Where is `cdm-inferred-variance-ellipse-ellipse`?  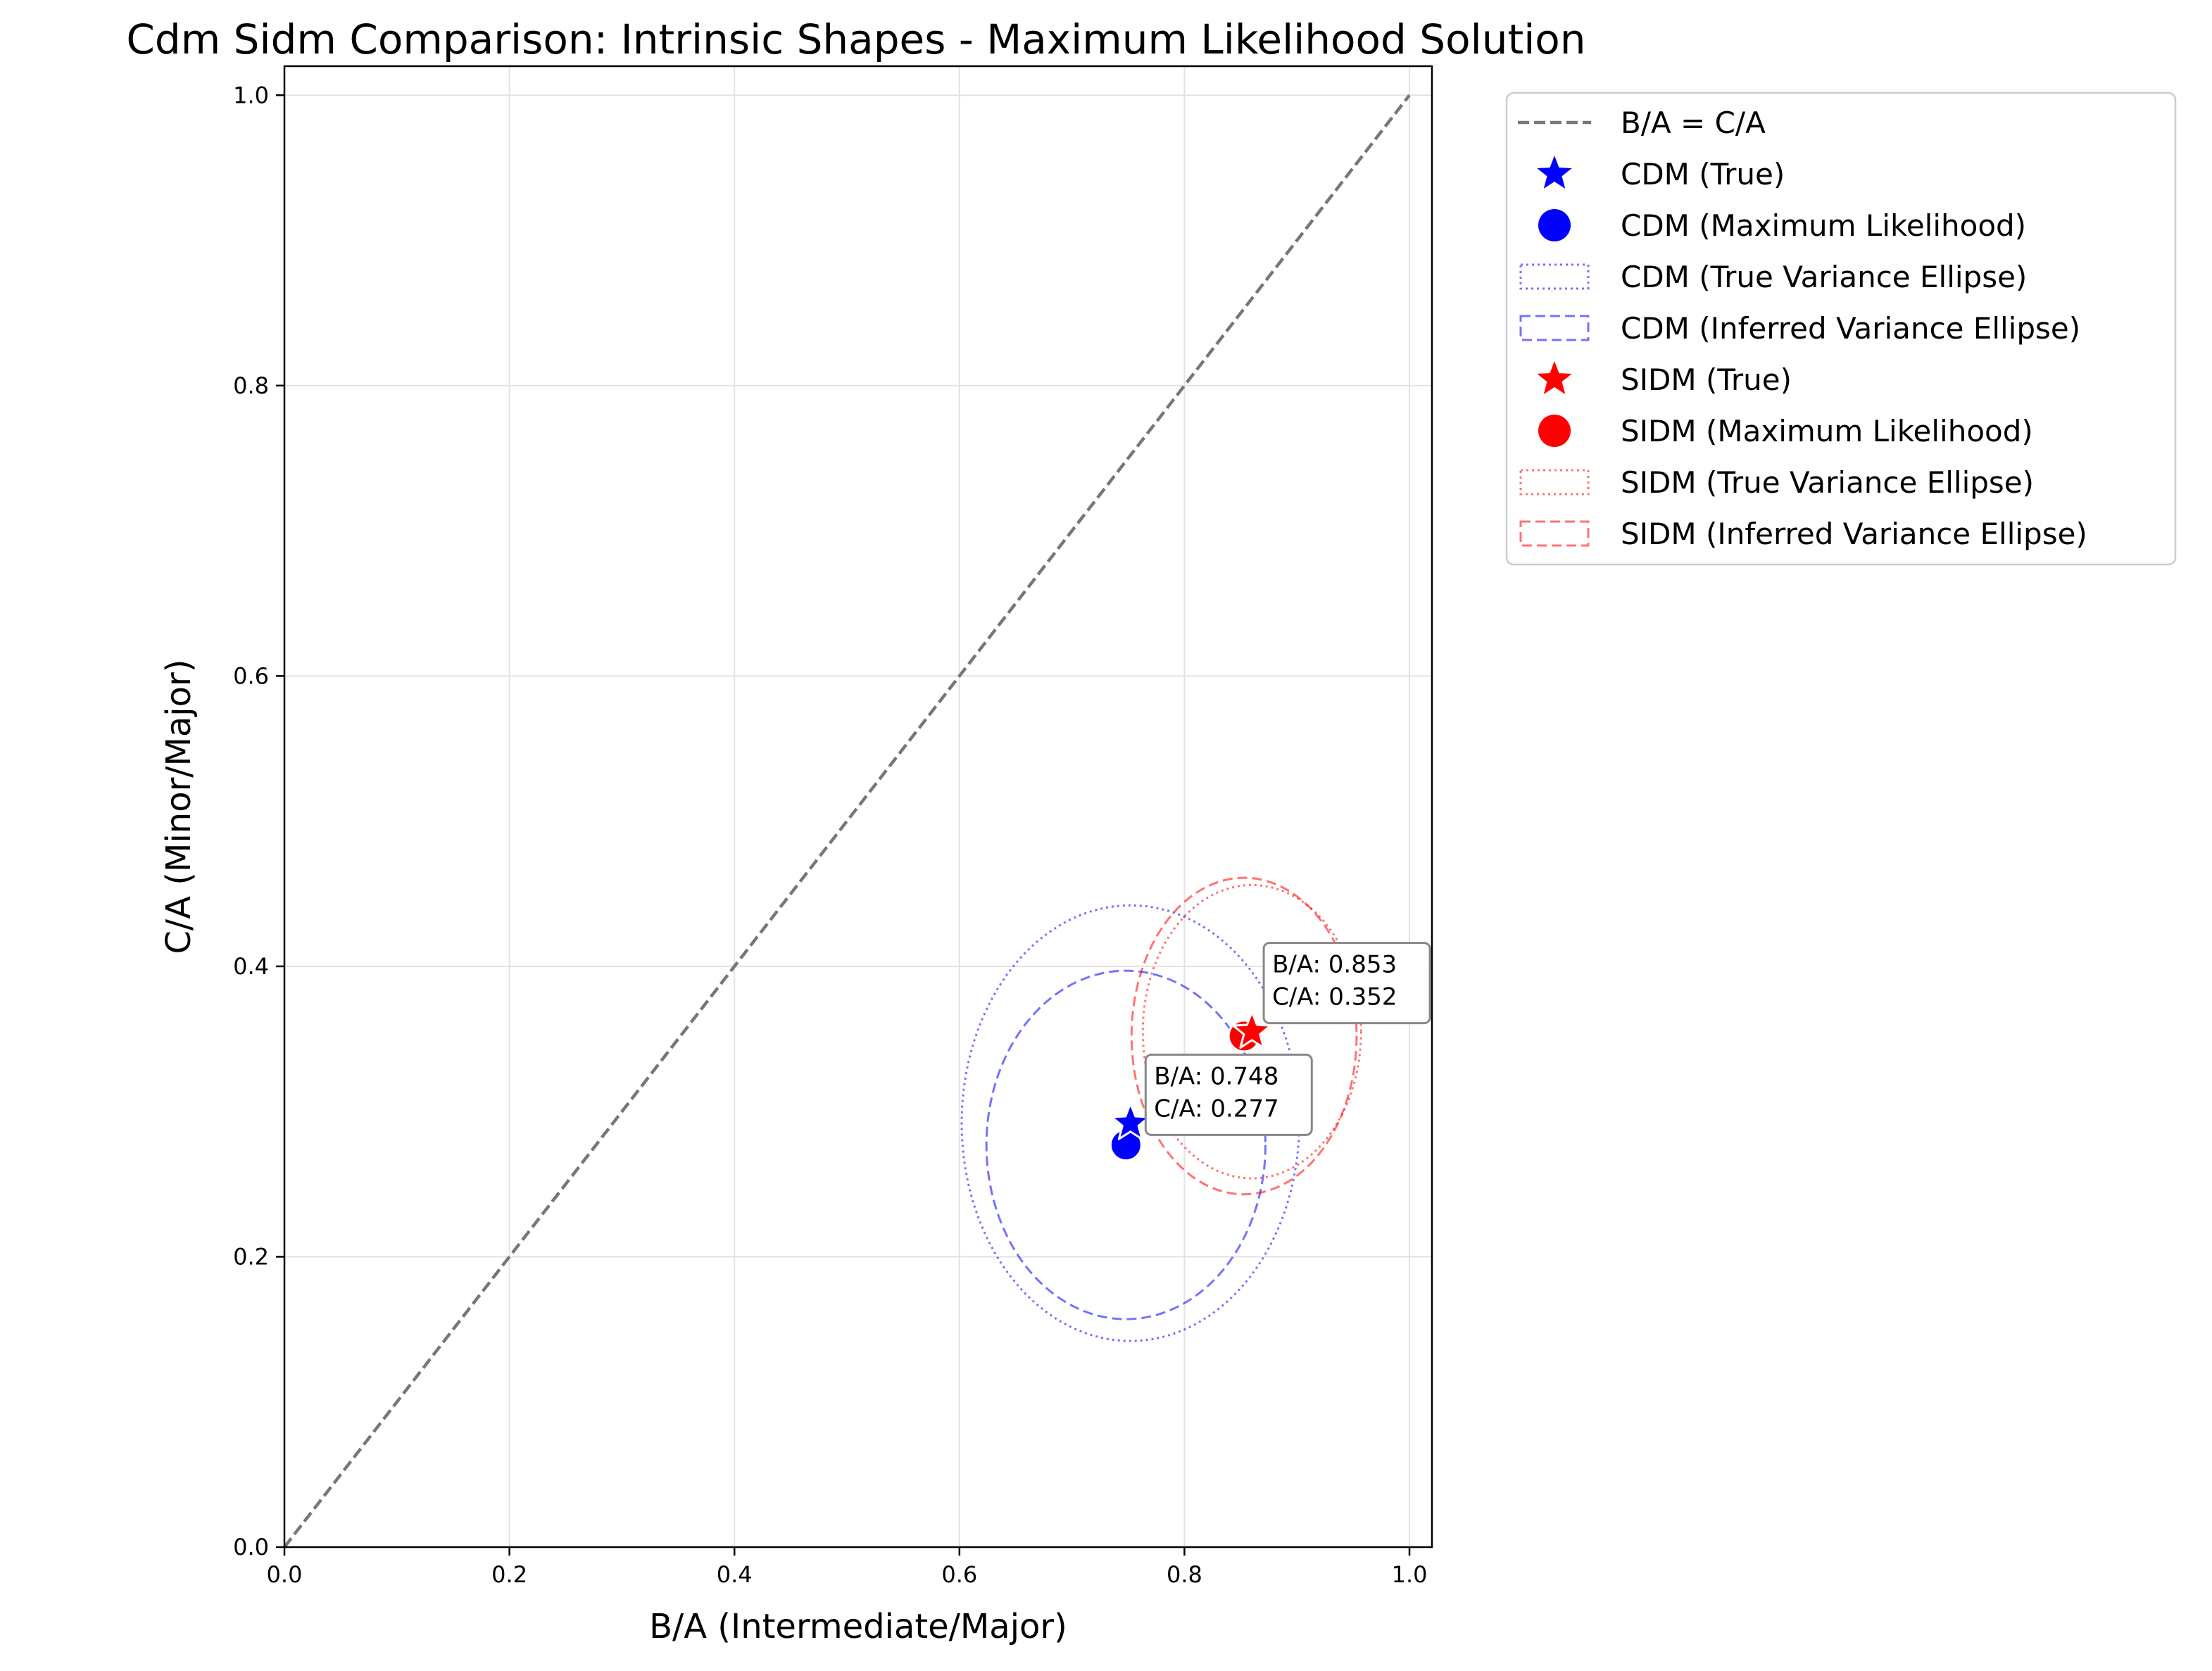 cdm-inferred-variance-ellipse-ellipse is located at coordinates (1126, 1144).